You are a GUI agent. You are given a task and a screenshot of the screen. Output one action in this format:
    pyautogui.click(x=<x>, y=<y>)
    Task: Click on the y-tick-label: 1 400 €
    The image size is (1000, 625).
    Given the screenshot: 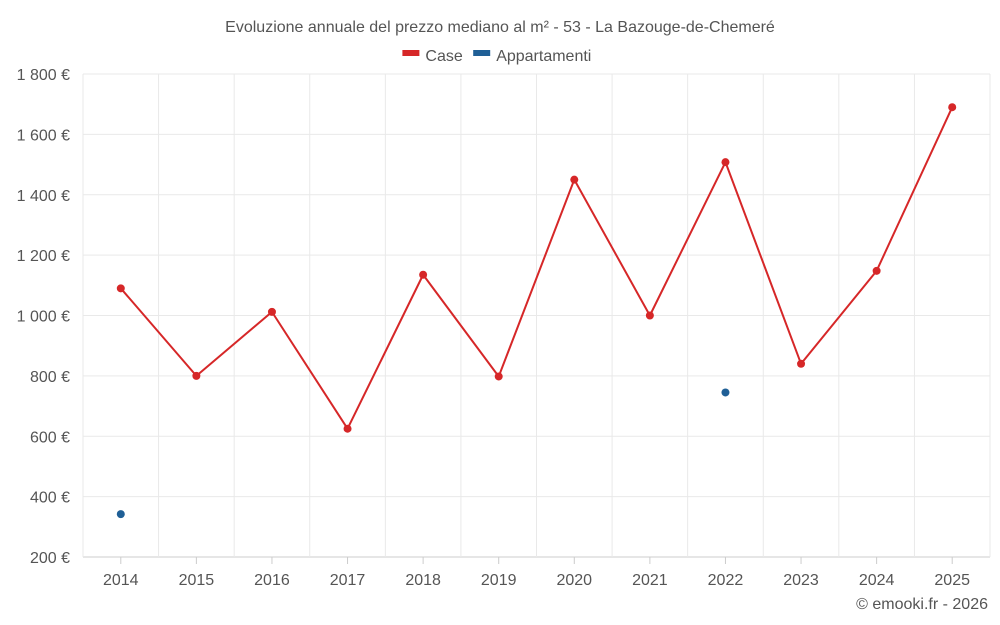 What is the action you would take?
    pyautogui.click(x=43, y=196)
    